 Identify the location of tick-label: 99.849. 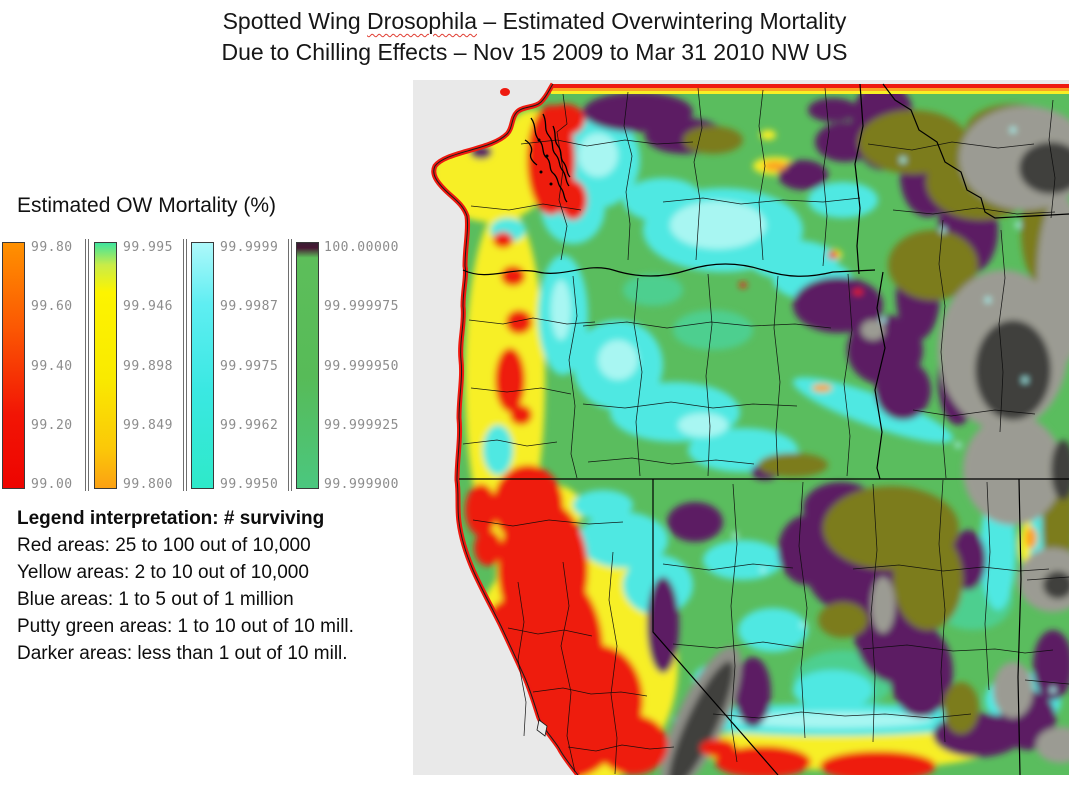
(148, 425).